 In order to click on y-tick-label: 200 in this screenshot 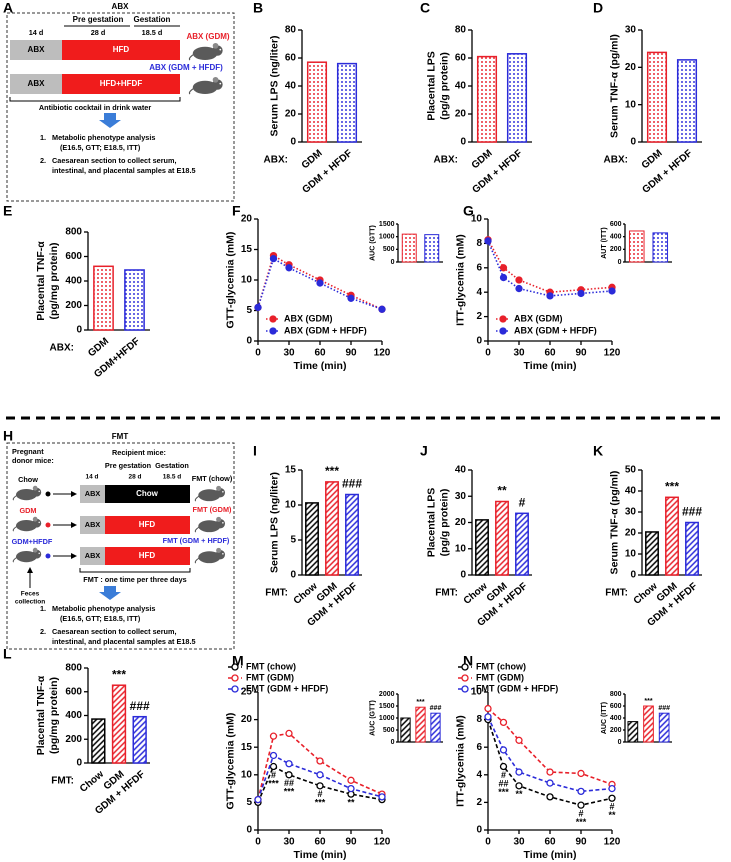, I will do `click(616, 730)`.